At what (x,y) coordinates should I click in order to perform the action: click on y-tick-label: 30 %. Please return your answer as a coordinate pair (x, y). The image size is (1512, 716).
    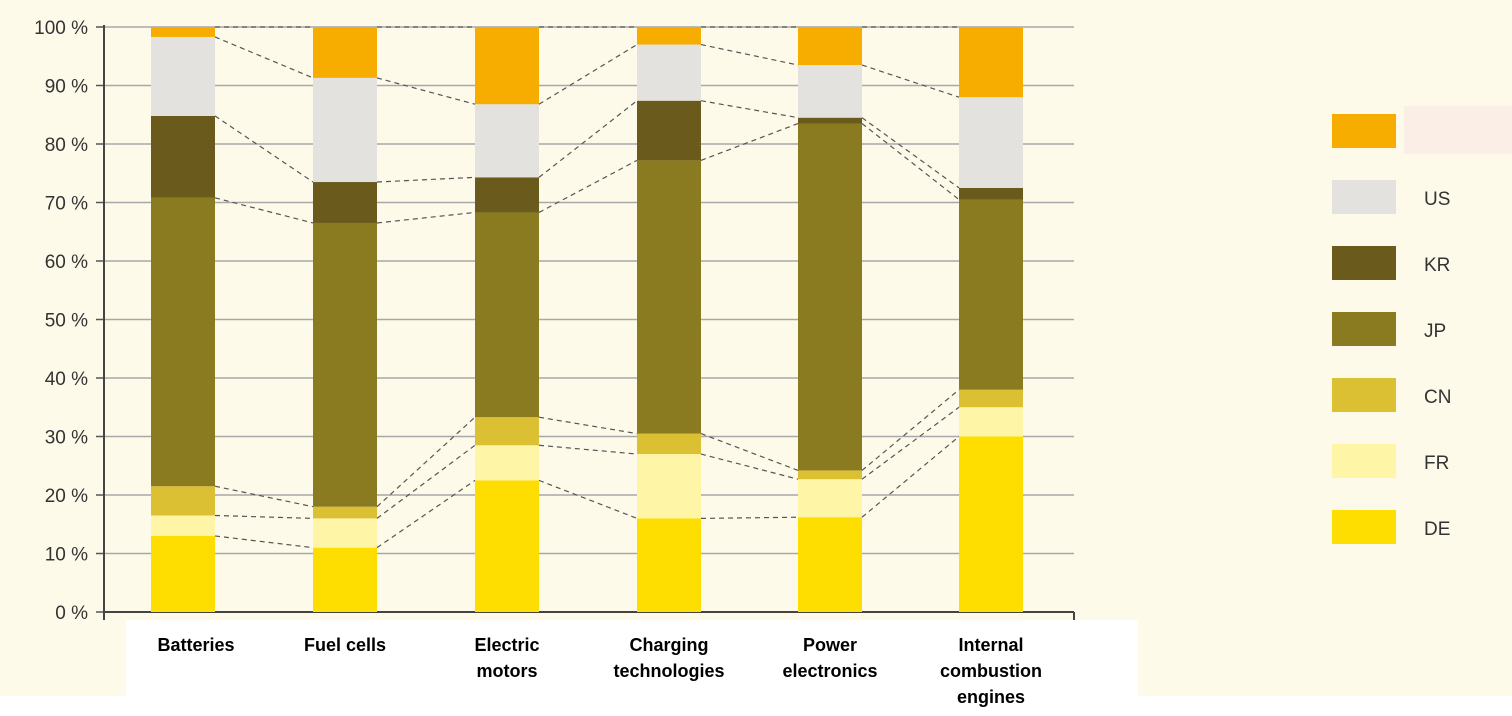
    Looking at the image, I should click on (66, 438).